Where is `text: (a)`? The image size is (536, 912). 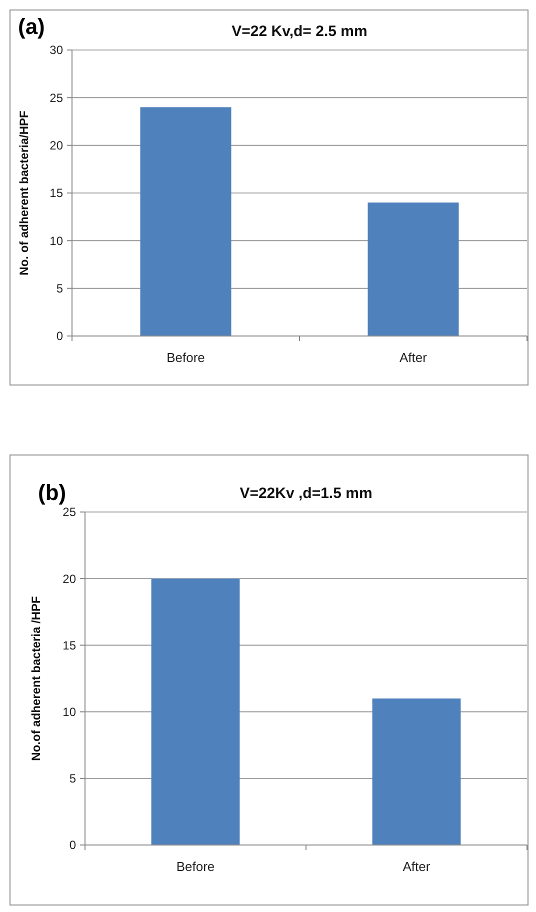
text: (a) is located at coordinates (31, 26).